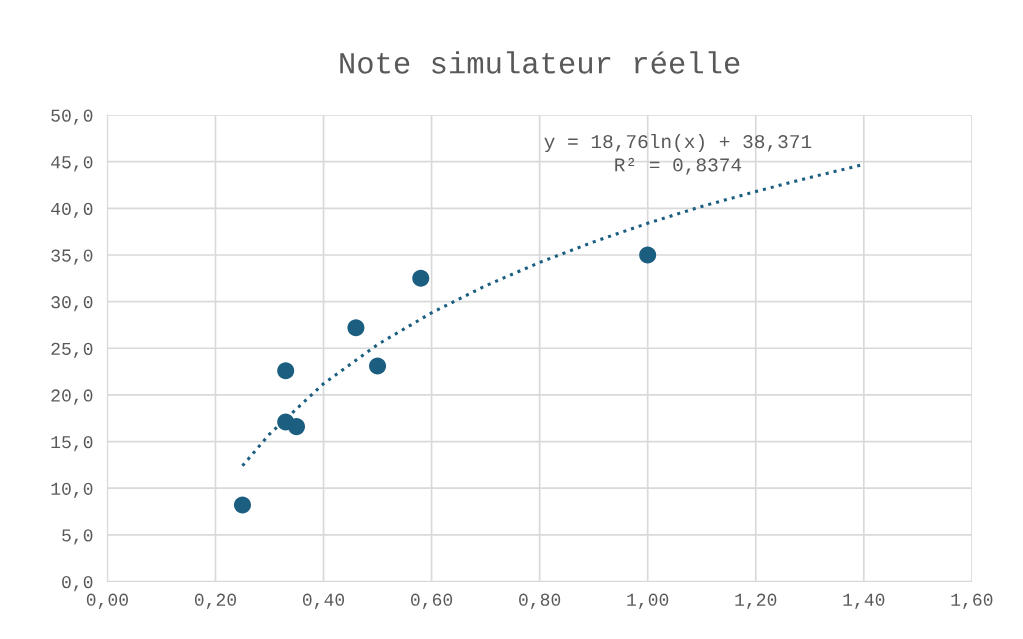 The height and width of the screenshot is (639, 1023). Describe the element at coordinates (72, 257) in the screenshot. I see `y-tick-label: 35,0` at that location.